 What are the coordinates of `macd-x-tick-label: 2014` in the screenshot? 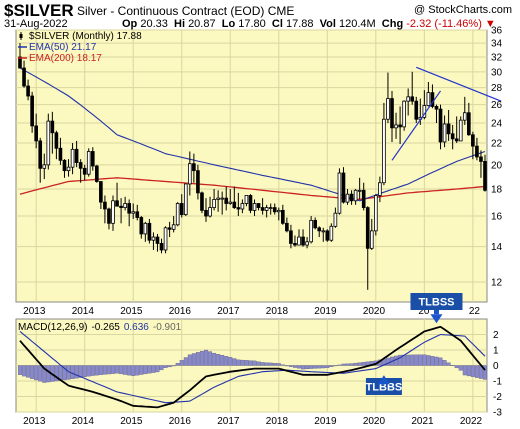 It's located at (83, 421).